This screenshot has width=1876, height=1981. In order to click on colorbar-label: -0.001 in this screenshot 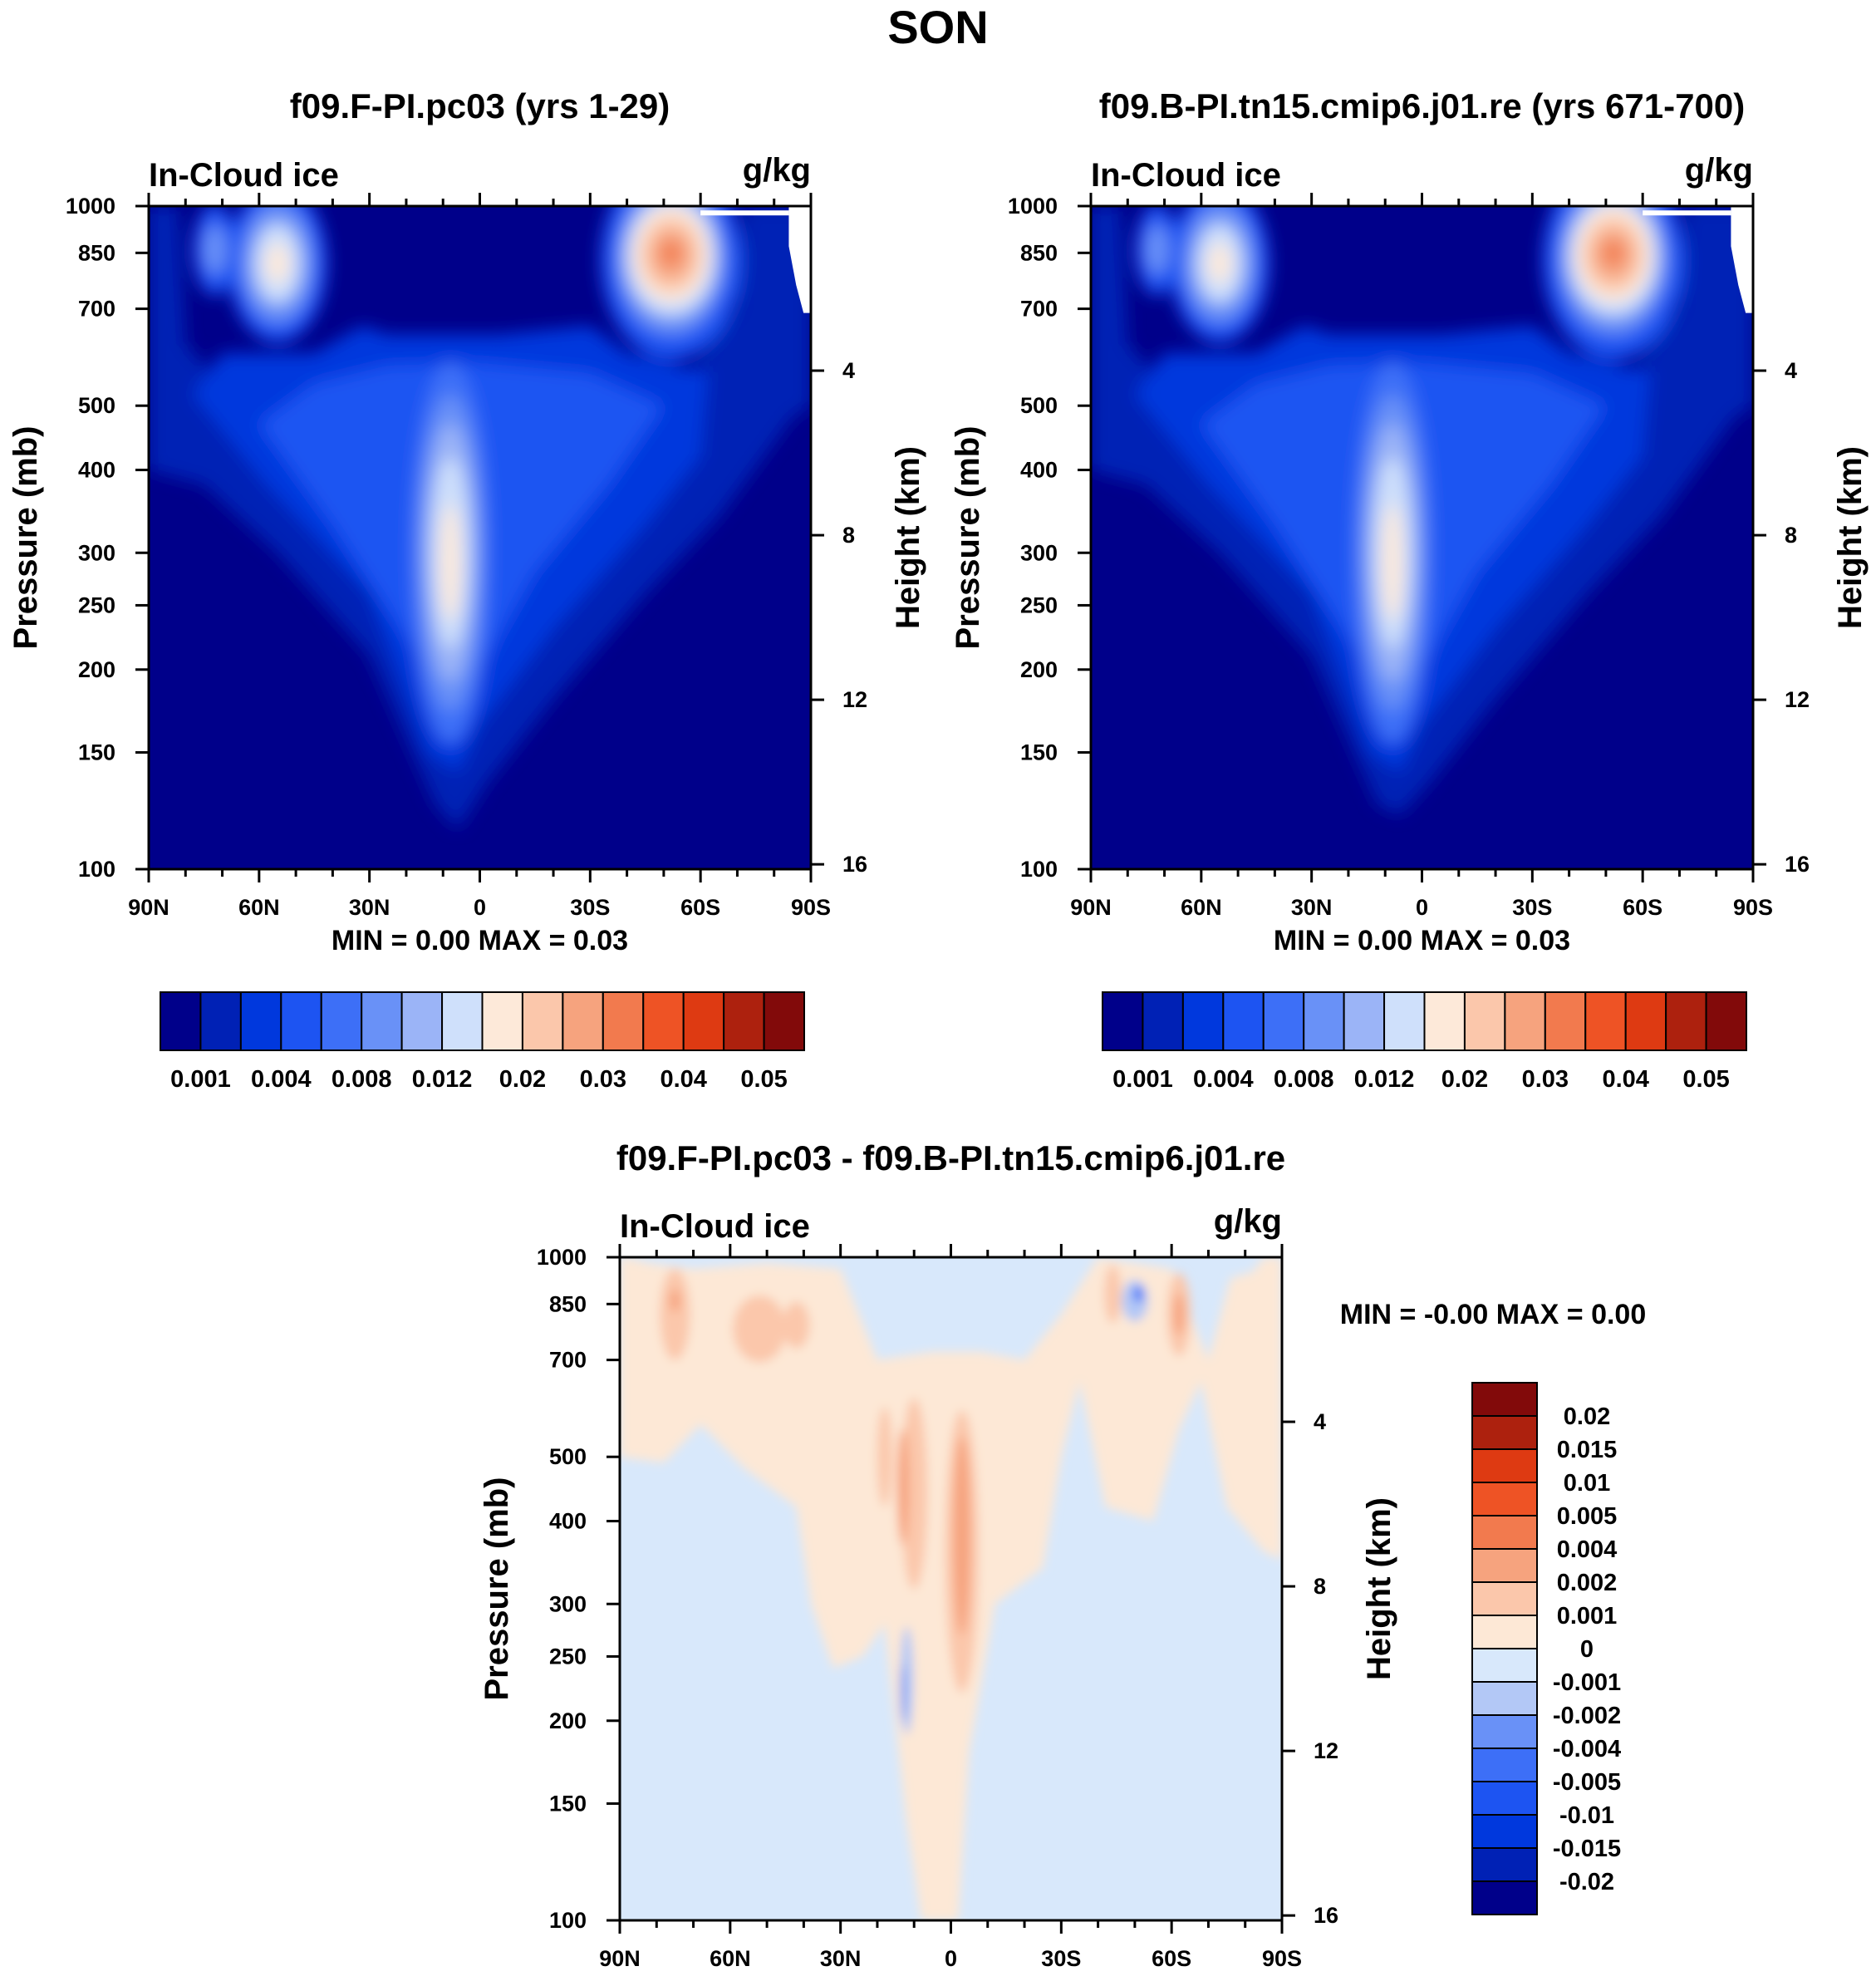, I will do `click(1587, 1682)`.